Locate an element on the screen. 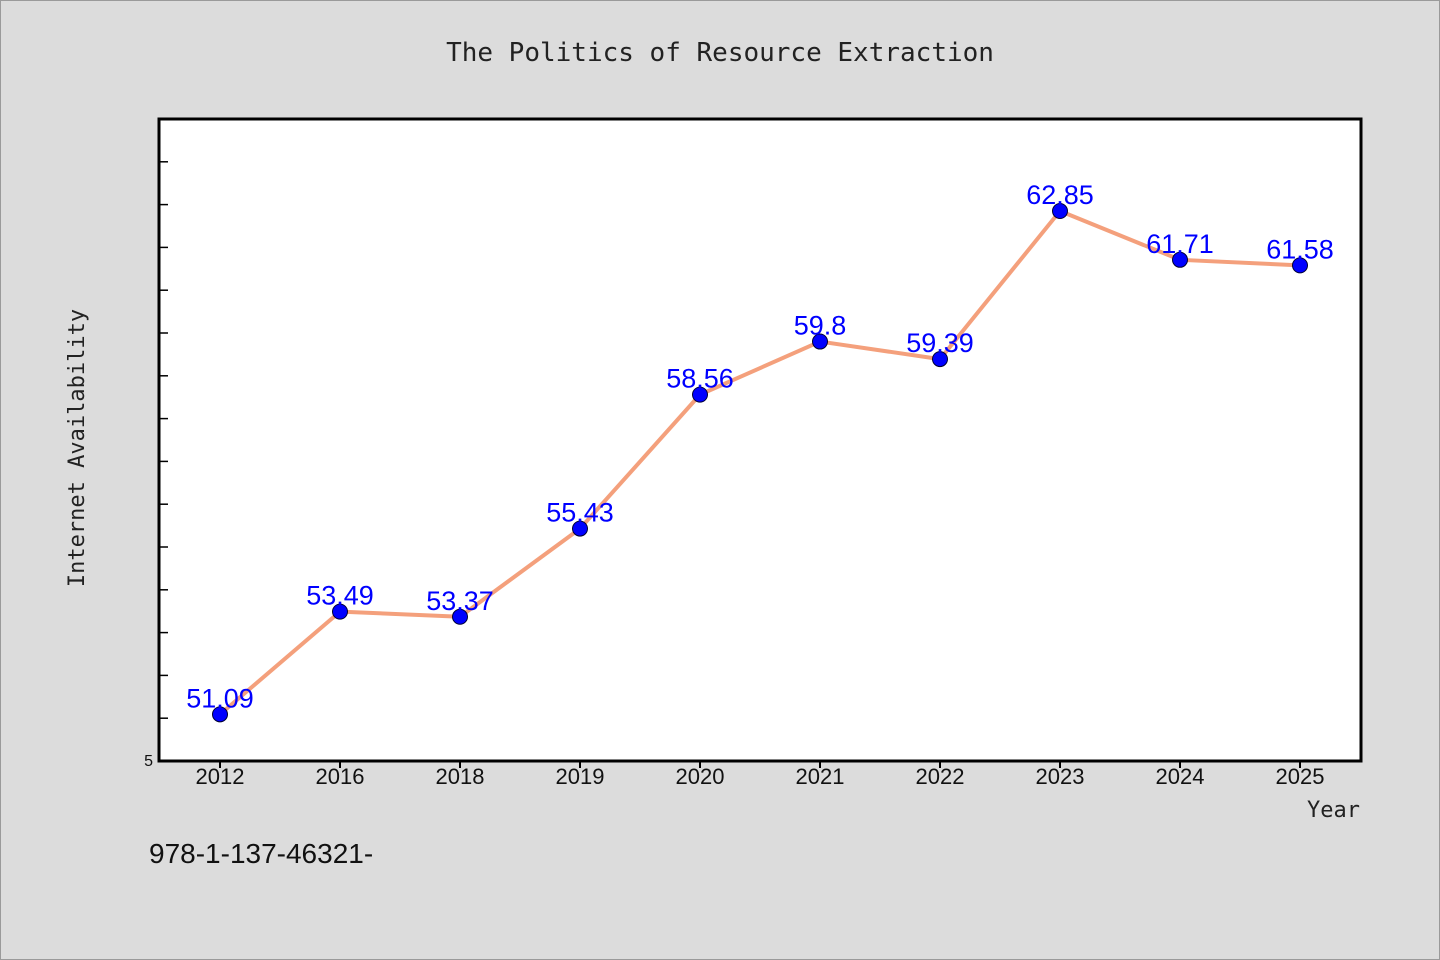 The height and width of the screenshot is (960, 1440). x-tick-label: 2020 is located at coordinates (700, 776).